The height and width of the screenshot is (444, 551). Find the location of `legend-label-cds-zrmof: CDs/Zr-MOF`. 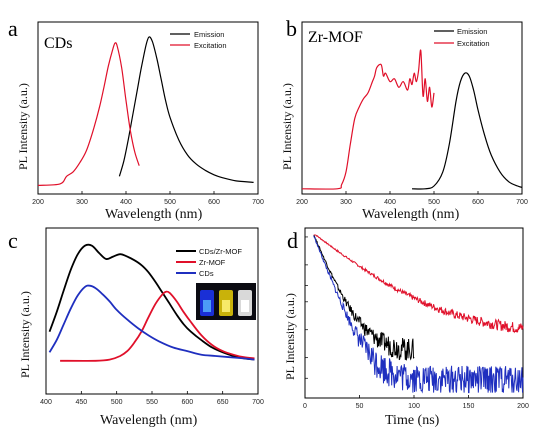

legend-label-cds-zrmof: CDs/Zr-MOF is located at coordinates (220, 251).